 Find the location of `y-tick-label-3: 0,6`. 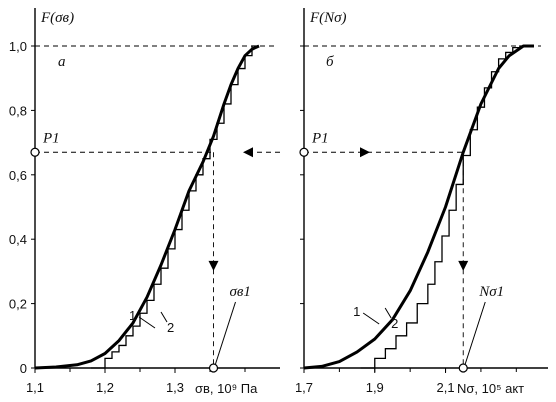

y-tick-label-3: 0,6 is located at coordinates (18, 175).